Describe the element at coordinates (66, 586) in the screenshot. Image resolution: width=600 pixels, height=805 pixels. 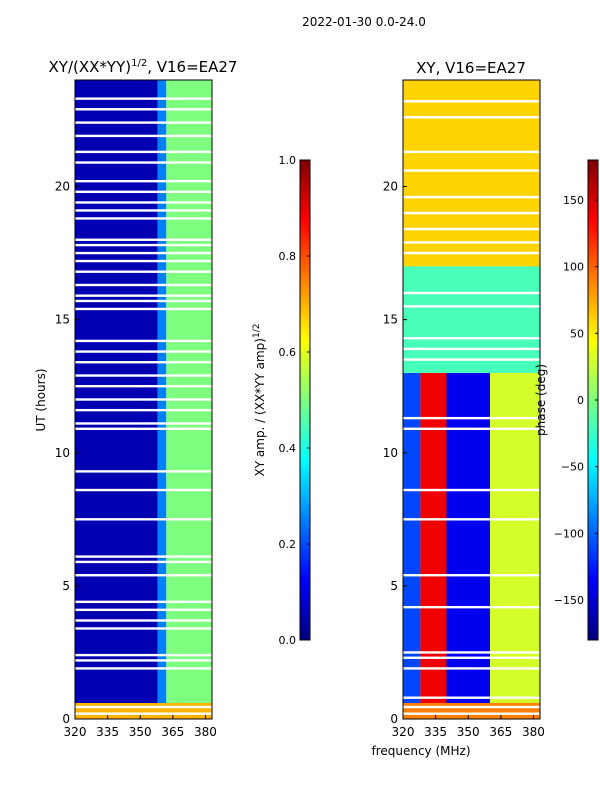
I see `left-y-tick-label: 5` at that location.